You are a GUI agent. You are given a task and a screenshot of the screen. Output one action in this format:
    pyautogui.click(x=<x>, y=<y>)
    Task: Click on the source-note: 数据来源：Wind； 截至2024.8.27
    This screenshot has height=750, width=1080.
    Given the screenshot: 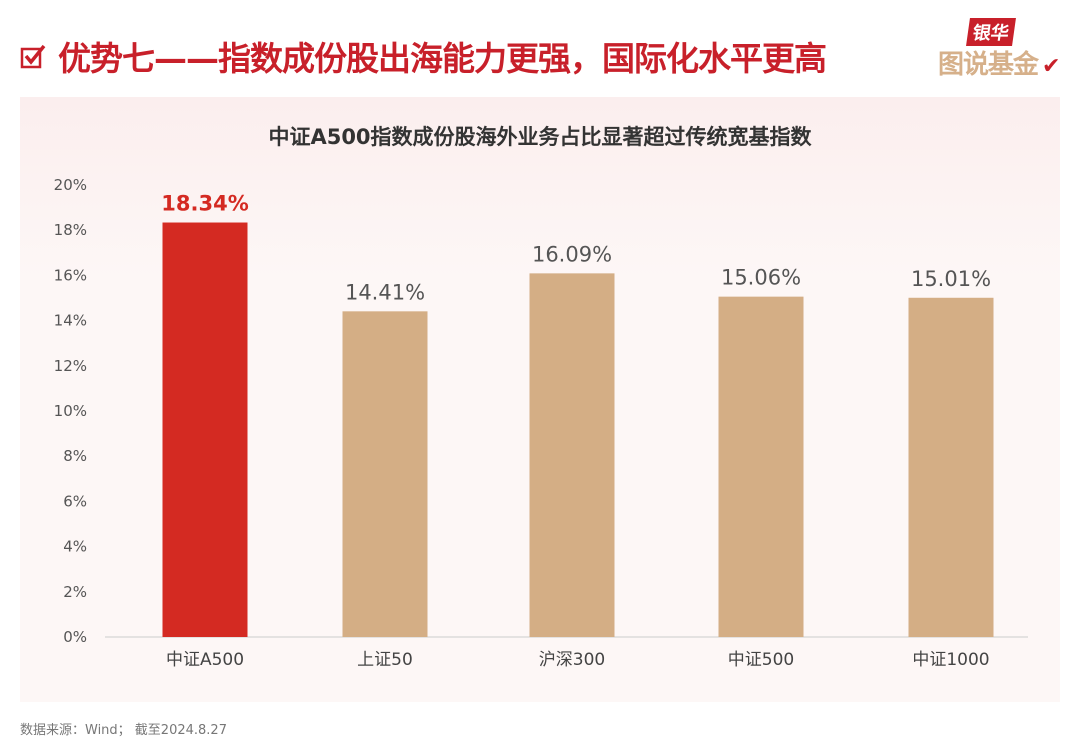 What is the action you would take?
    pyautogui.click(x=123, y=730)
    